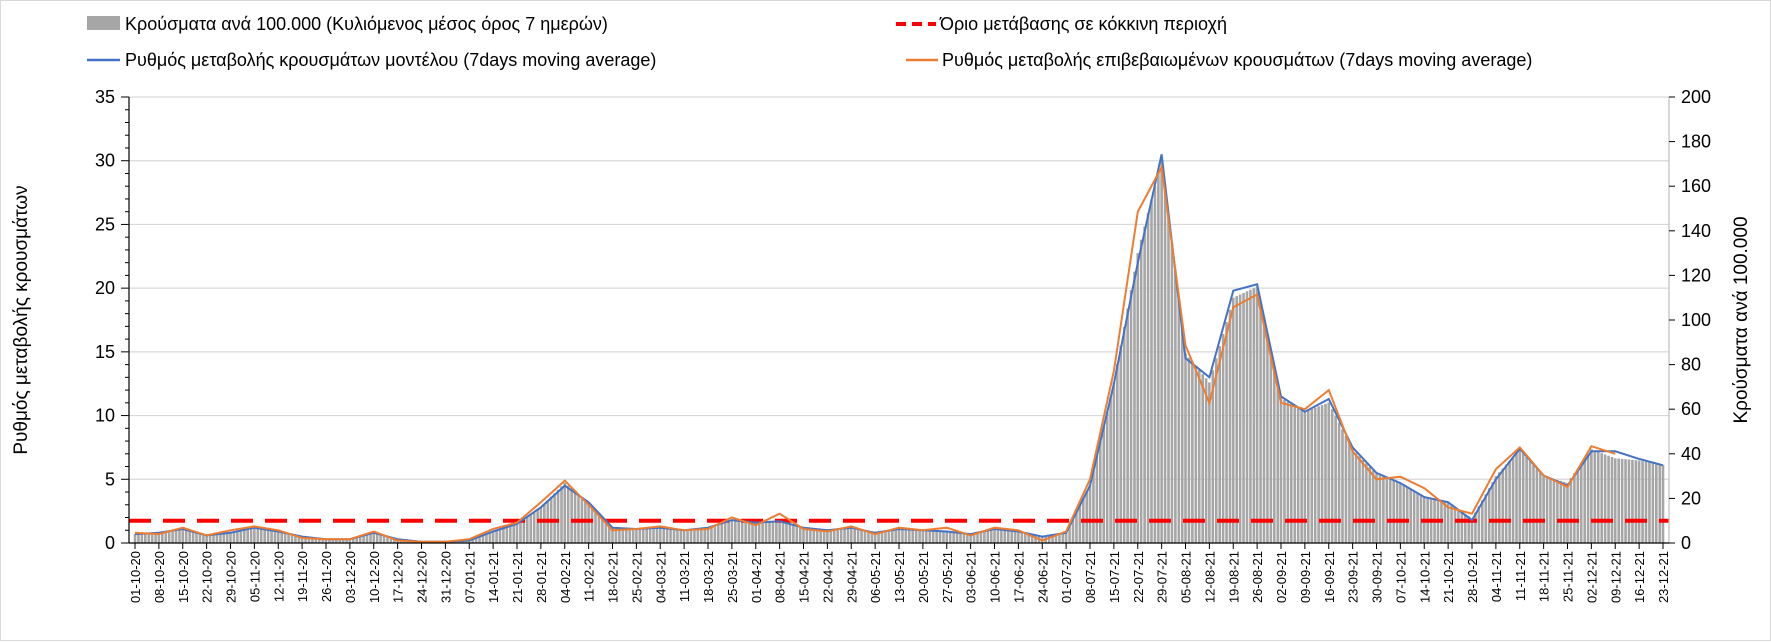 Image resolution: width=1771 pixels, height=642 pixels. Describe the element at coordinates (493, 577) in the screenshot. I see `x-tick-label: 14-01-21` at that location.